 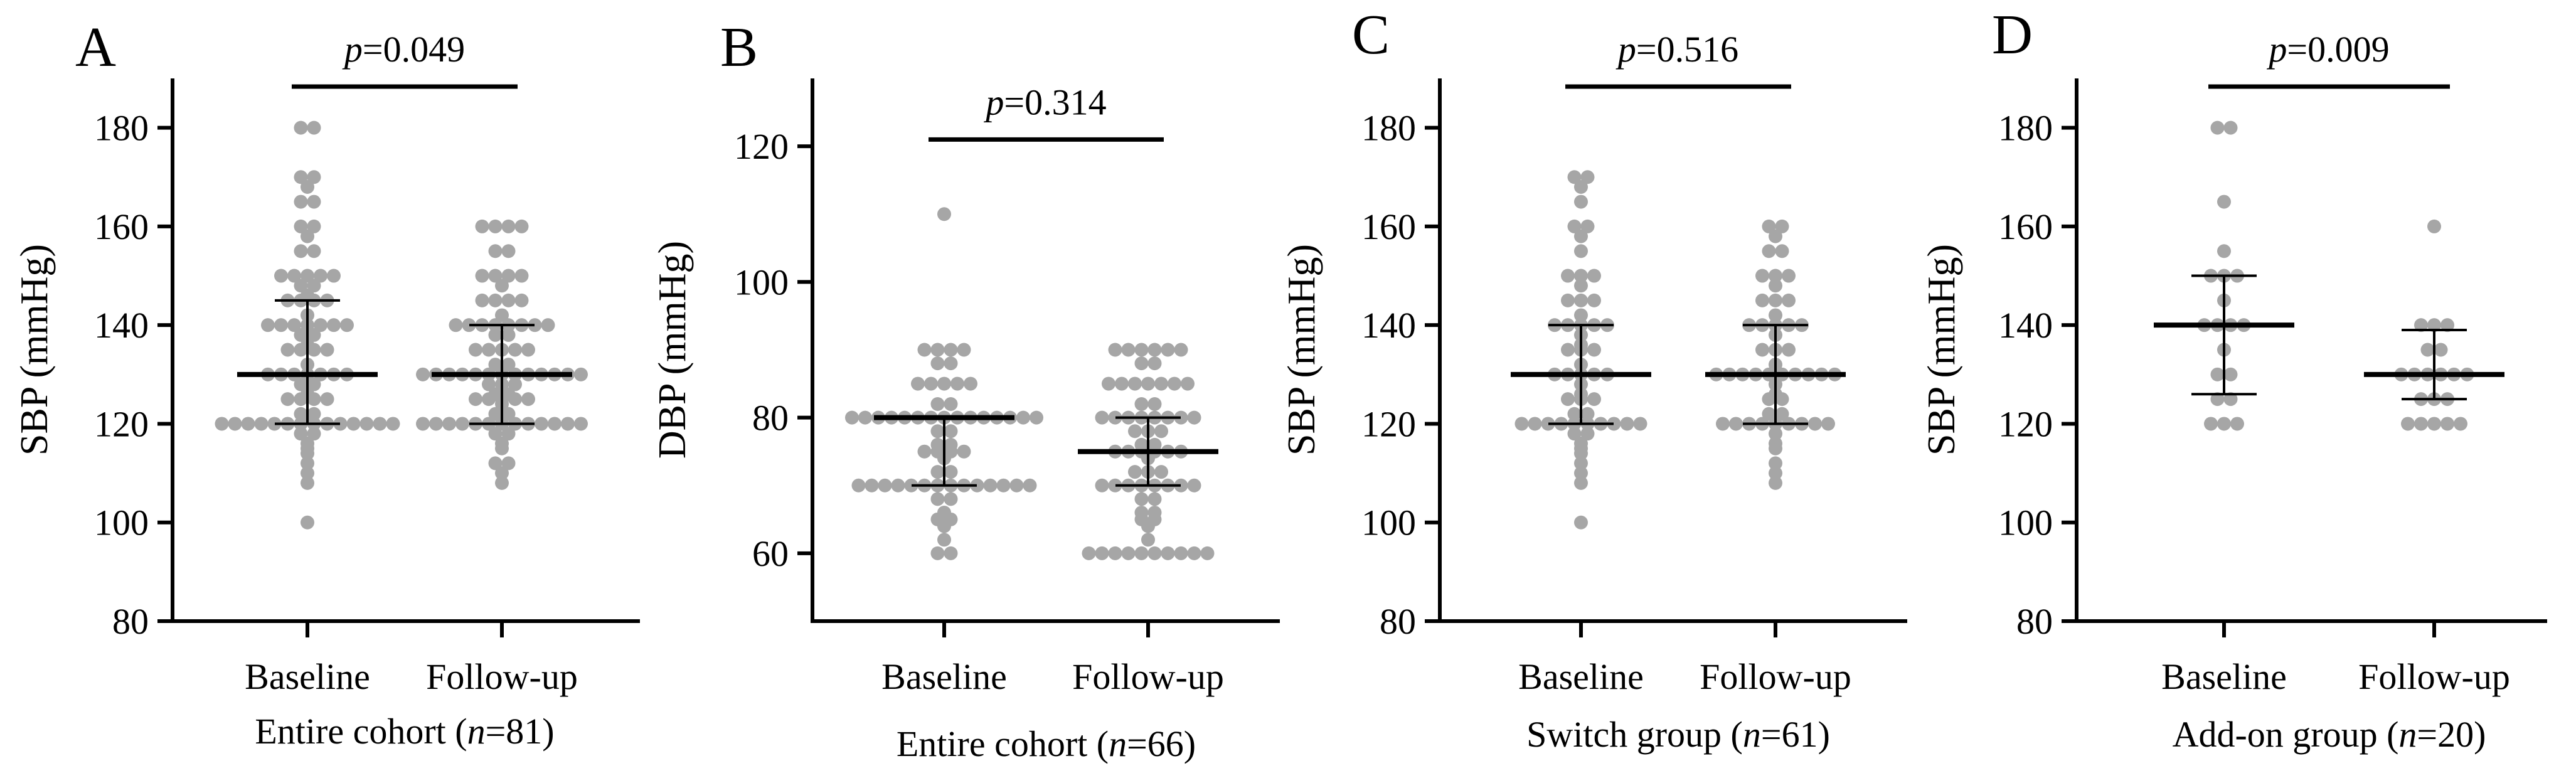 What do you see at coordinates (1161, 743) in the screenshot?
I see `x-axis-label-suffix: =66)` at bounding box center [1161, 743].